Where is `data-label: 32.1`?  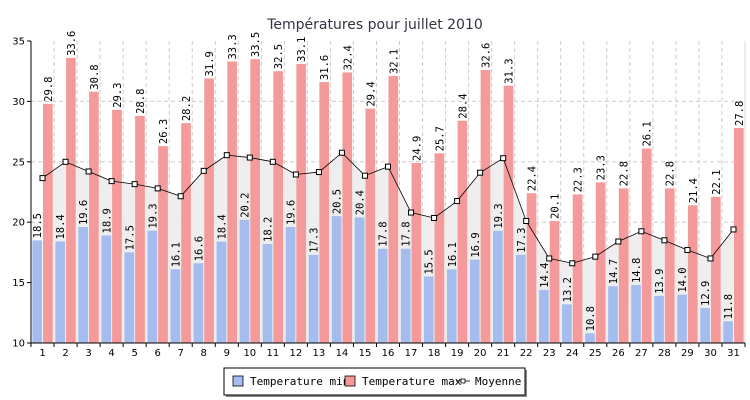 data-label: 32.1 is located at coordinates (394, 61).